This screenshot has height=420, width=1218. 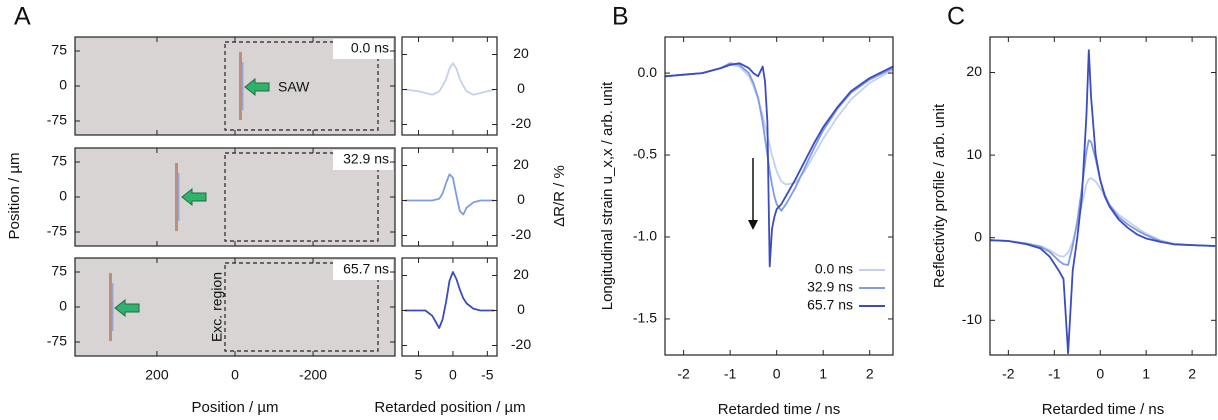 I want to click on legend-label: 65.7 ns, so click(x=830, y=305).